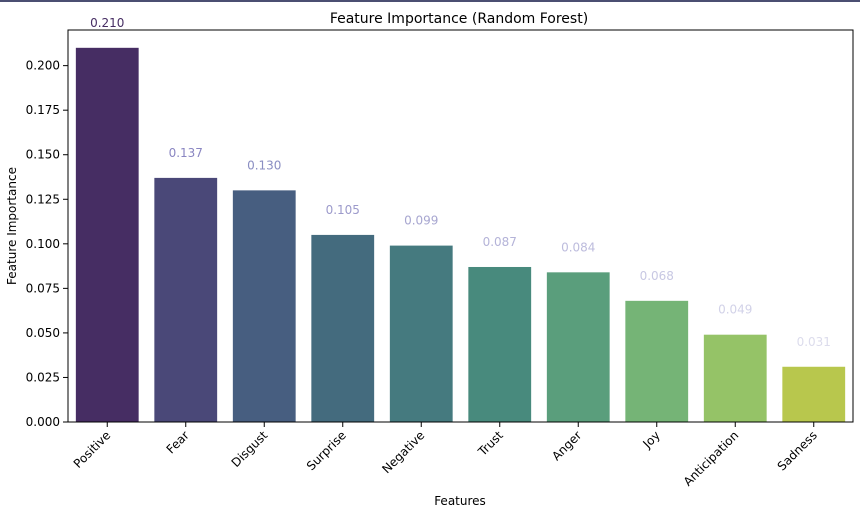 Image resolution: width=860 pixels, height=516 pixels. I want to click on y-tick-label: 0.050, so click(43, 333).